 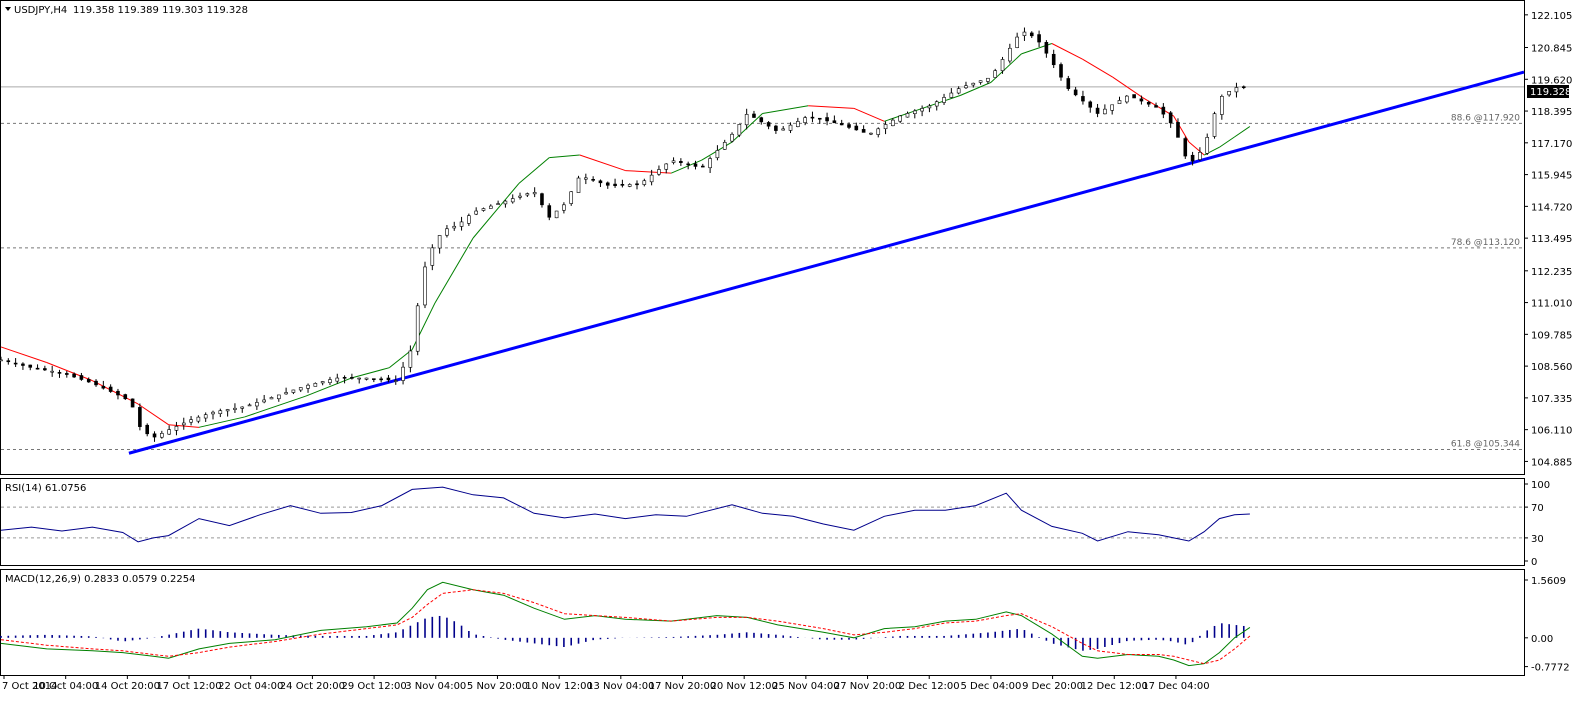 What do you see at coordinates (160, 10) in the screenshot?
I see `ohlc-label: 119.358 119.389 119.303 119.328` at bounding box center [160, 10].